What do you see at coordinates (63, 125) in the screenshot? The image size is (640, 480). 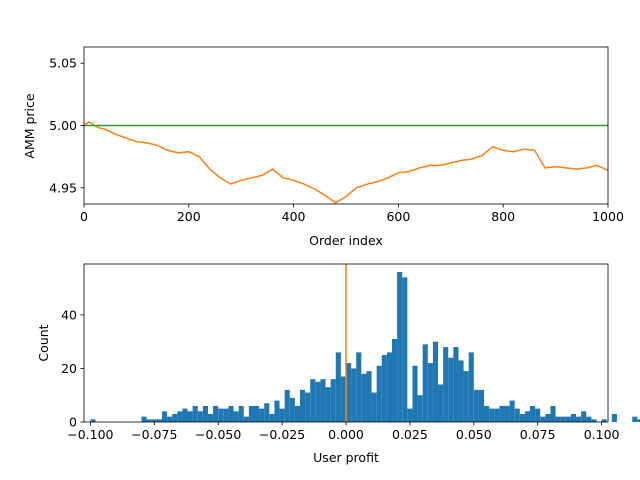 I see `top-y-tick-label: 5.00` at bounding box center [63, 125].